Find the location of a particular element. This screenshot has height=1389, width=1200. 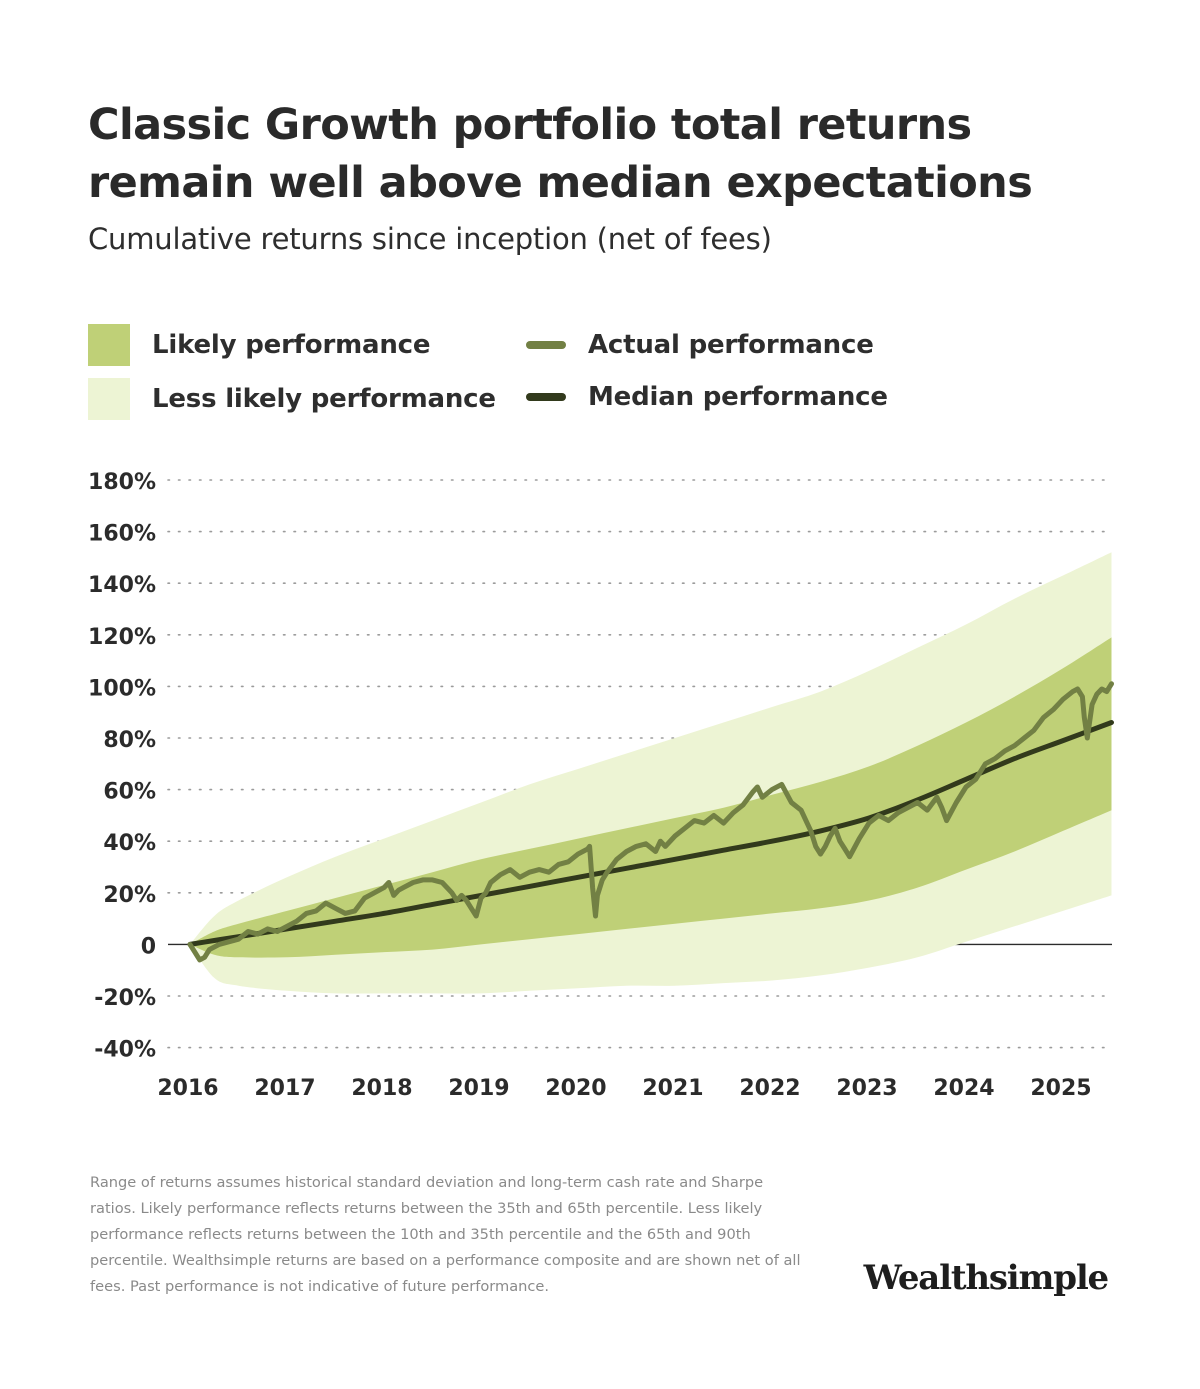

y-tick-label: 60% is located at coordinates (129, 792).